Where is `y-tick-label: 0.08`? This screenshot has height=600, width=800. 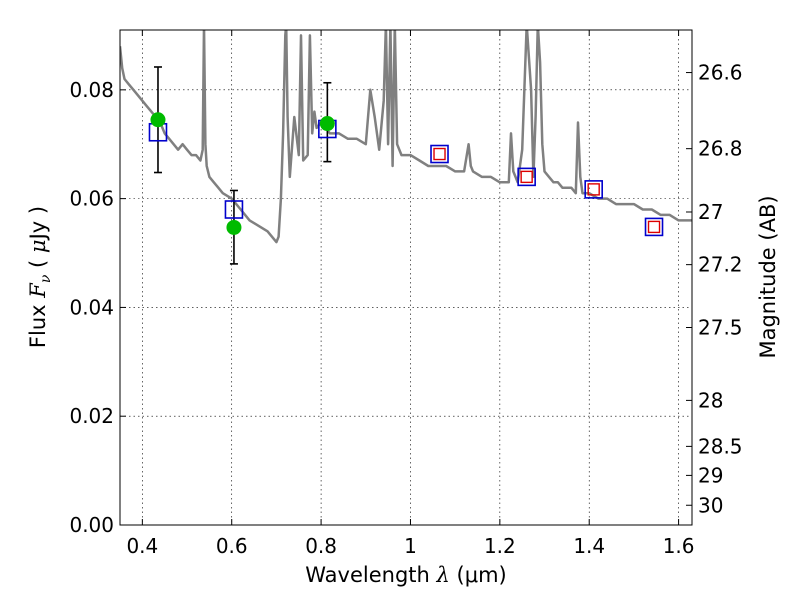
y-tick-label: 0.08 is located at coordinates (91, 90).